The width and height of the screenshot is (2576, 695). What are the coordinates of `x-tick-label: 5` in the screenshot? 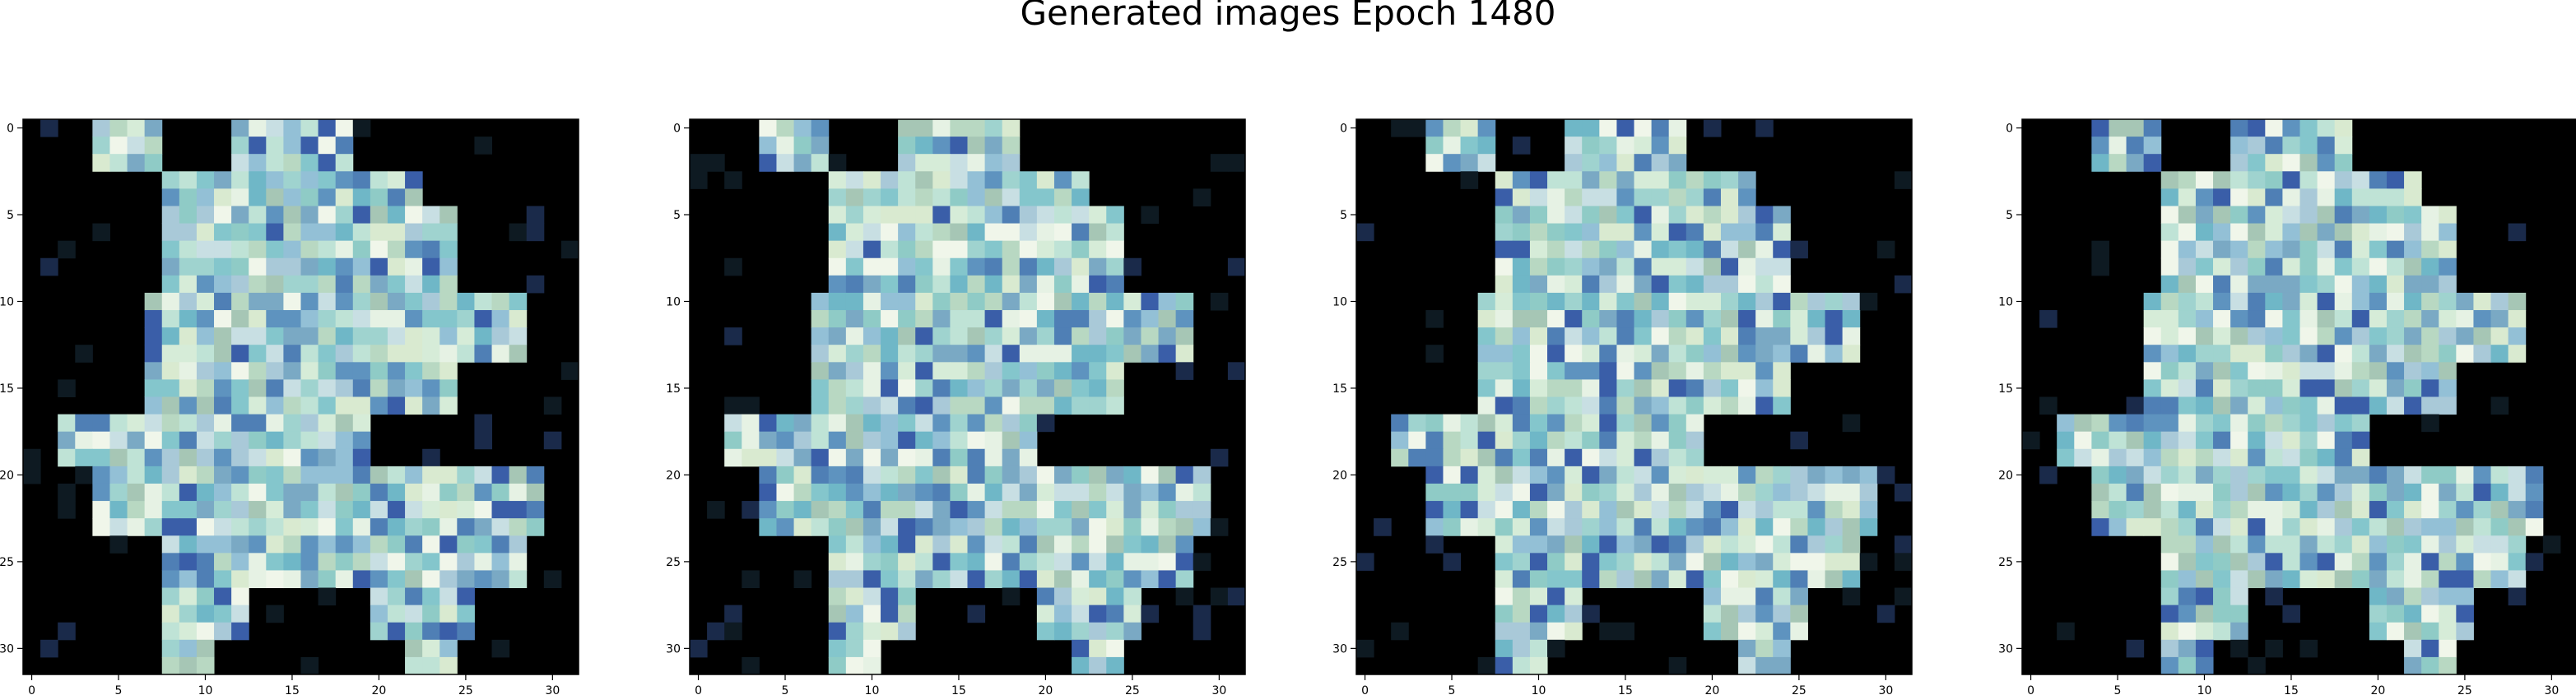 It's located at (1452, 689).